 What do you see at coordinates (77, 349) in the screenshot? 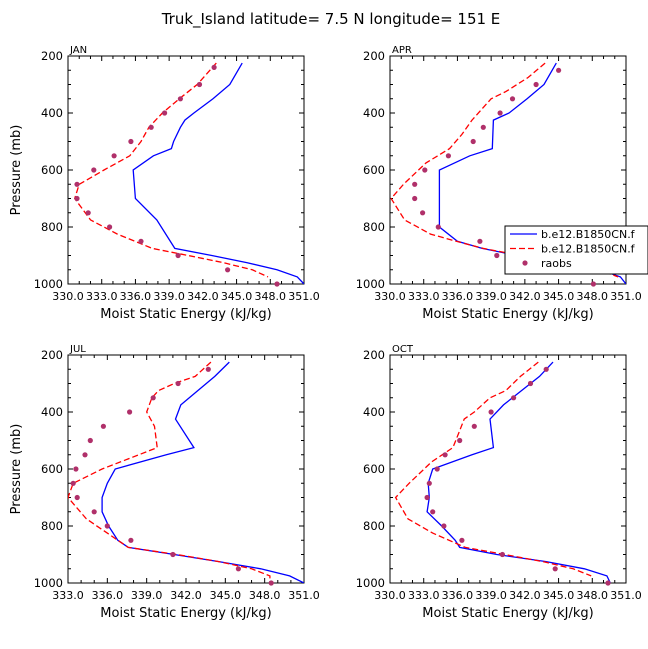
I see `panel-title: JUL` at bounding box center [77, 349].